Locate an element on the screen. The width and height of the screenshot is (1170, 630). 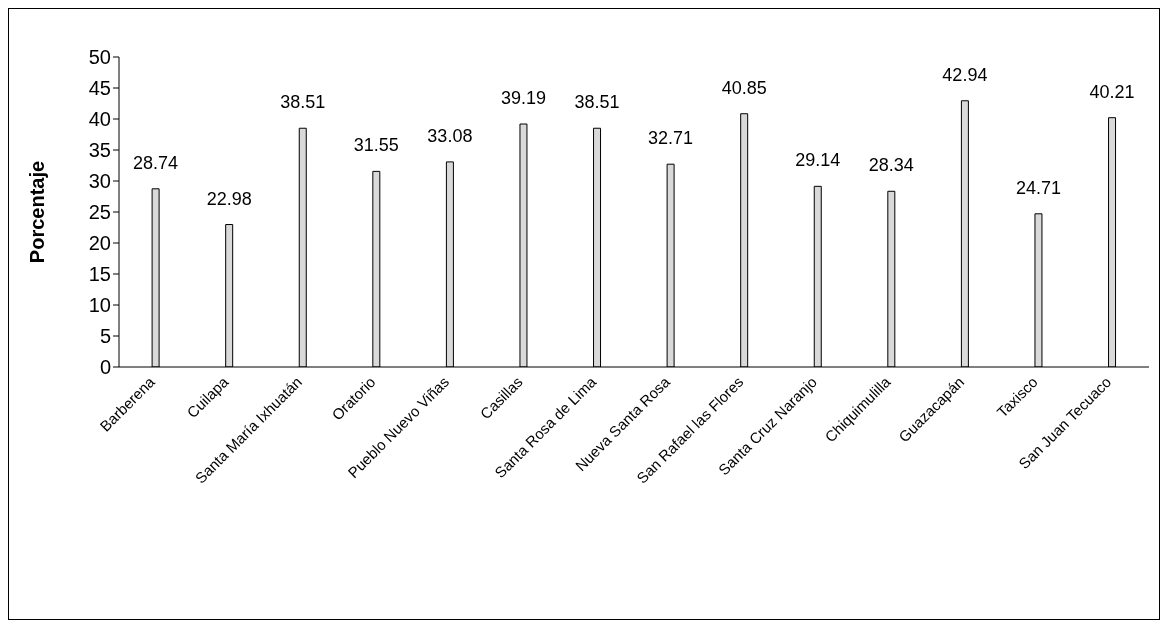
data-label: 28.34 is located at coordinates (891, 165).